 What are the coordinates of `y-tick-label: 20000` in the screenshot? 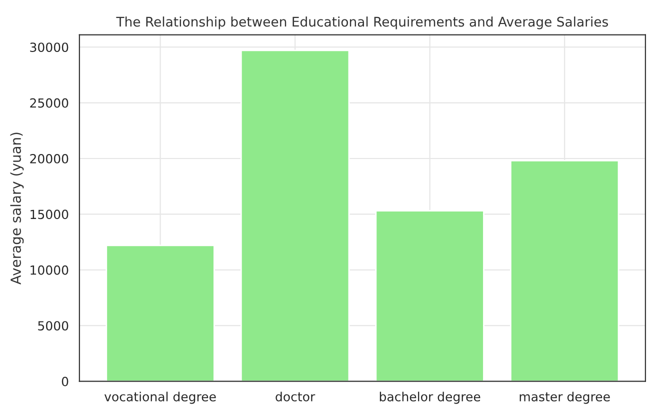 It's located at (49, 159).